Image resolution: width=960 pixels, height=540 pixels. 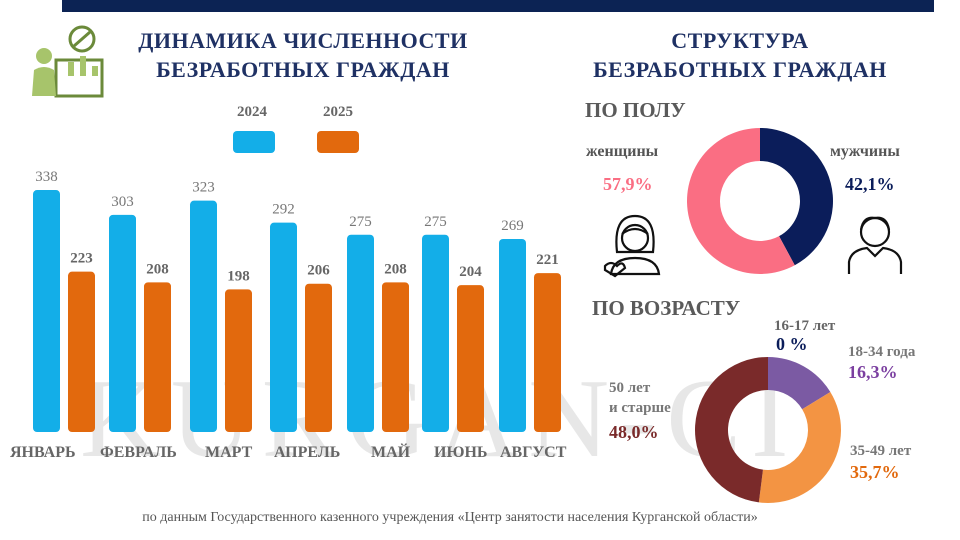 What do you see at coordinates (138, 452) in the screenshot?
I see `category-label-1: ФЕВРАЛЬ` at bounding box center [138, 452].